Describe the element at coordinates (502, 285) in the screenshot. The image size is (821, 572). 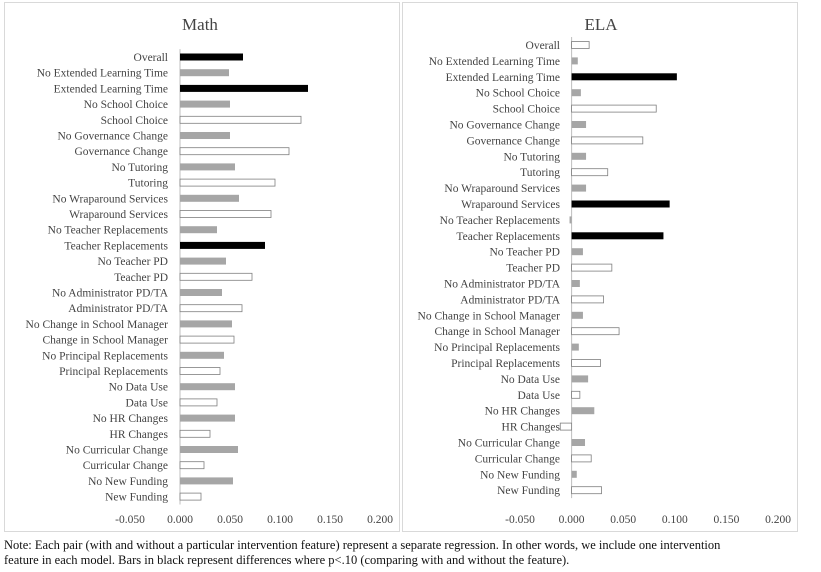
I see `ela-category-label: No Administrator PD/TA` at that location.